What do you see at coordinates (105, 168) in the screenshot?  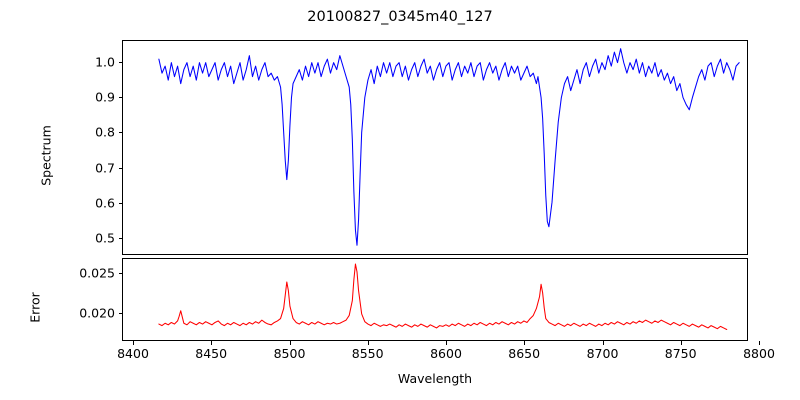 I see `spectrum-ytick-label: 0.7` at bounding box center [105, 168].